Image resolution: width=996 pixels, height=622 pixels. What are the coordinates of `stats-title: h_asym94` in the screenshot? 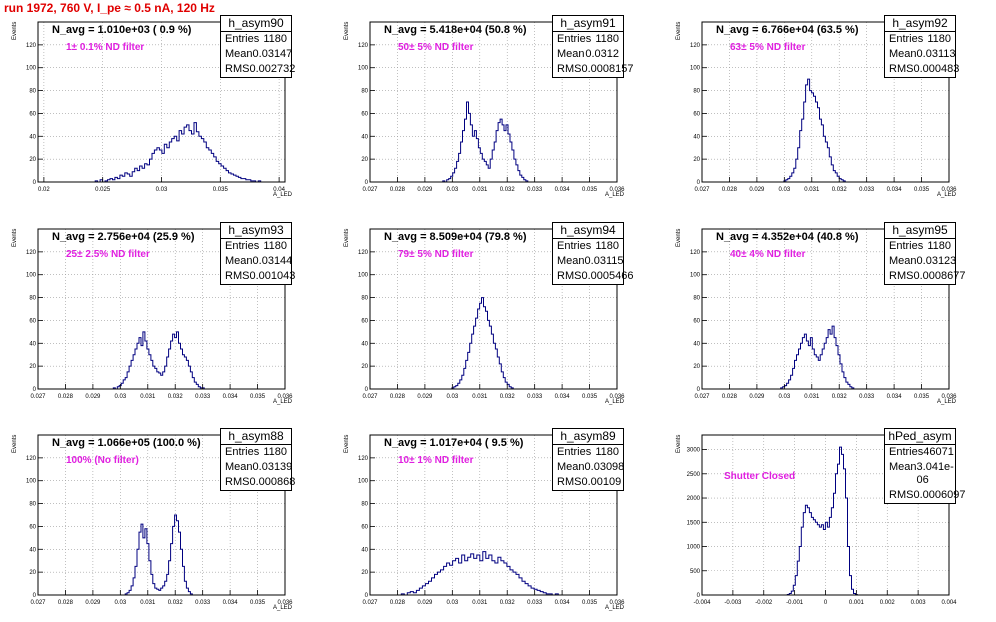 It's located at (588, 231).